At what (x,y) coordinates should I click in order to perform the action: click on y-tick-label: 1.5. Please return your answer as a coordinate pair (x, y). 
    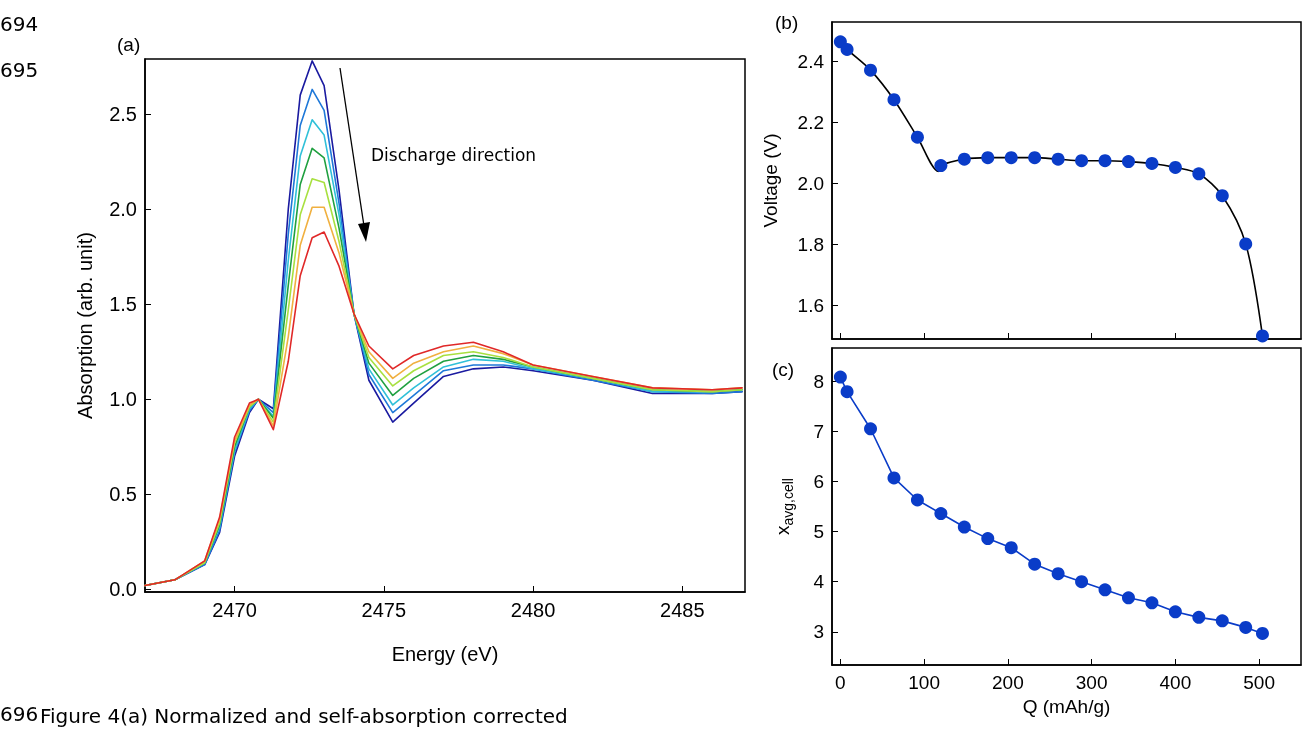
    Looking at the image, I should click on (123, 304).